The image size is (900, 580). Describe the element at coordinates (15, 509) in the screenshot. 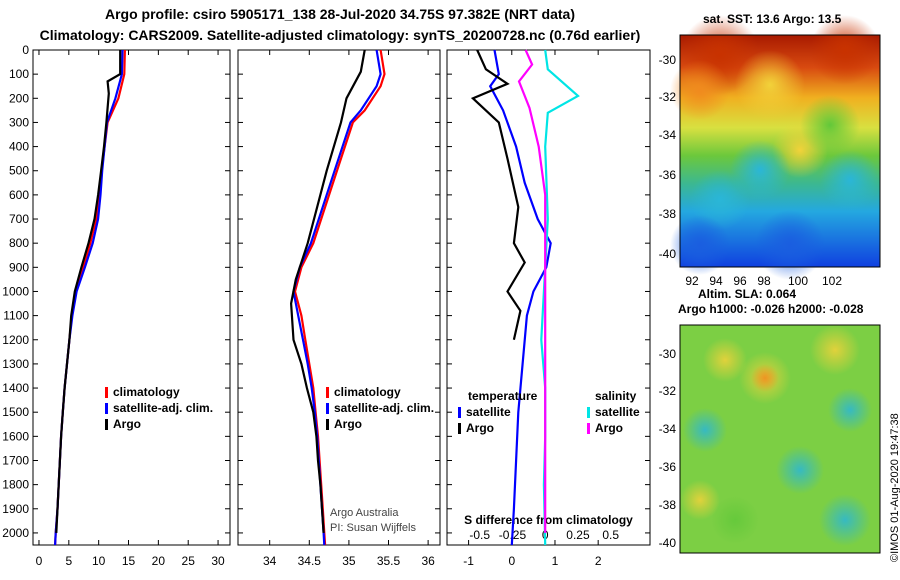

I see `y-tick-label: 1900` at that location.